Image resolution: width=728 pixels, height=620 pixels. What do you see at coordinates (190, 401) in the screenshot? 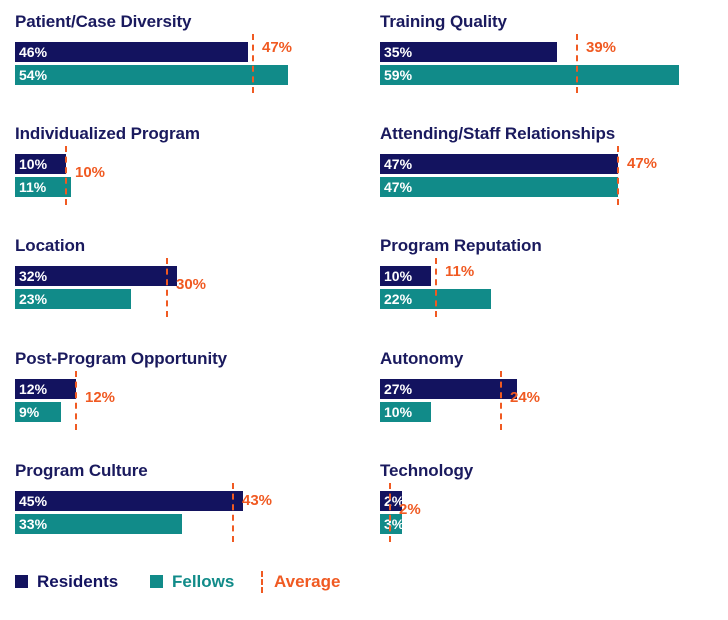
I see `panel-post-program-opportunity: Post-Program Opportunity 12% 9% 12%` at bounding box center [190, 401].